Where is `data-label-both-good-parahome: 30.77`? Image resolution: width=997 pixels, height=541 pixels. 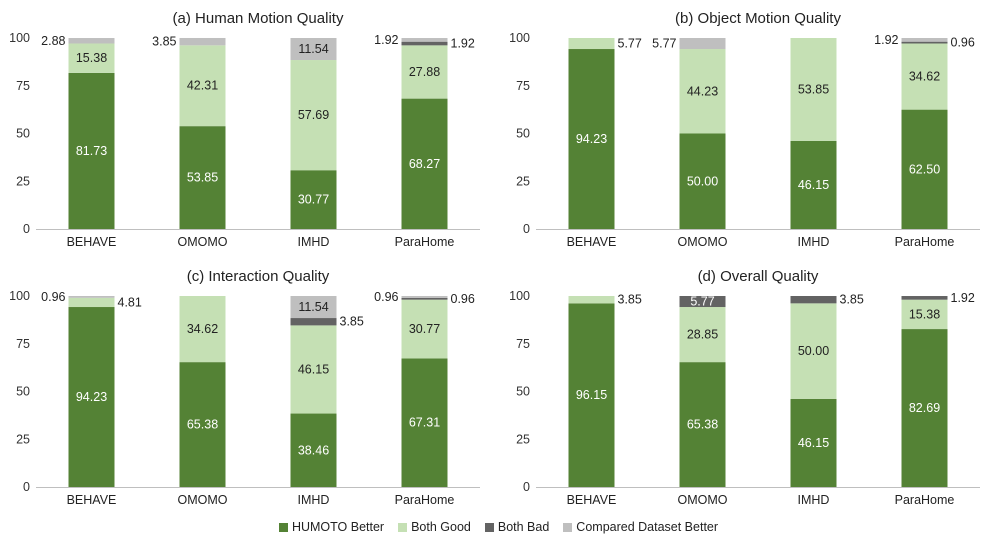
data-label-both-good-parahome: 30.77 is located at coordinates (424, 329).